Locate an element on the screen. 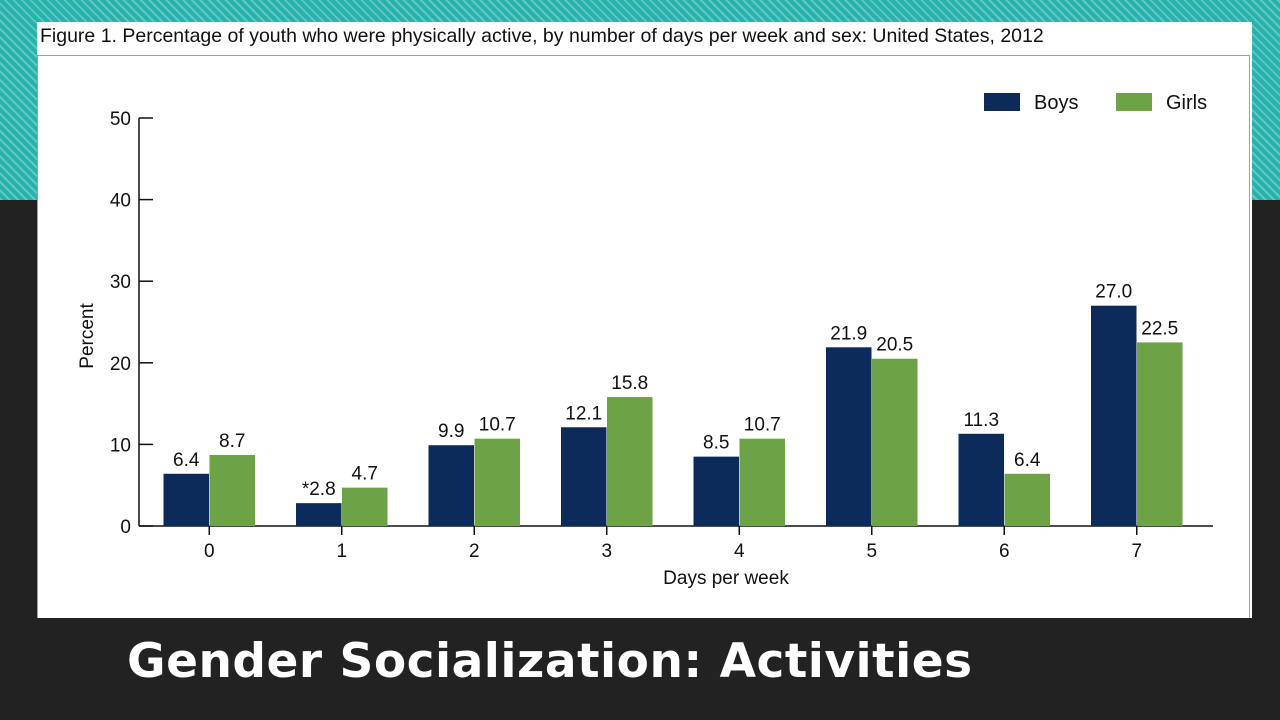 This screenshot has width=1280, height=720. x-axis-label: Days per week is located at coordinates (726, 578).